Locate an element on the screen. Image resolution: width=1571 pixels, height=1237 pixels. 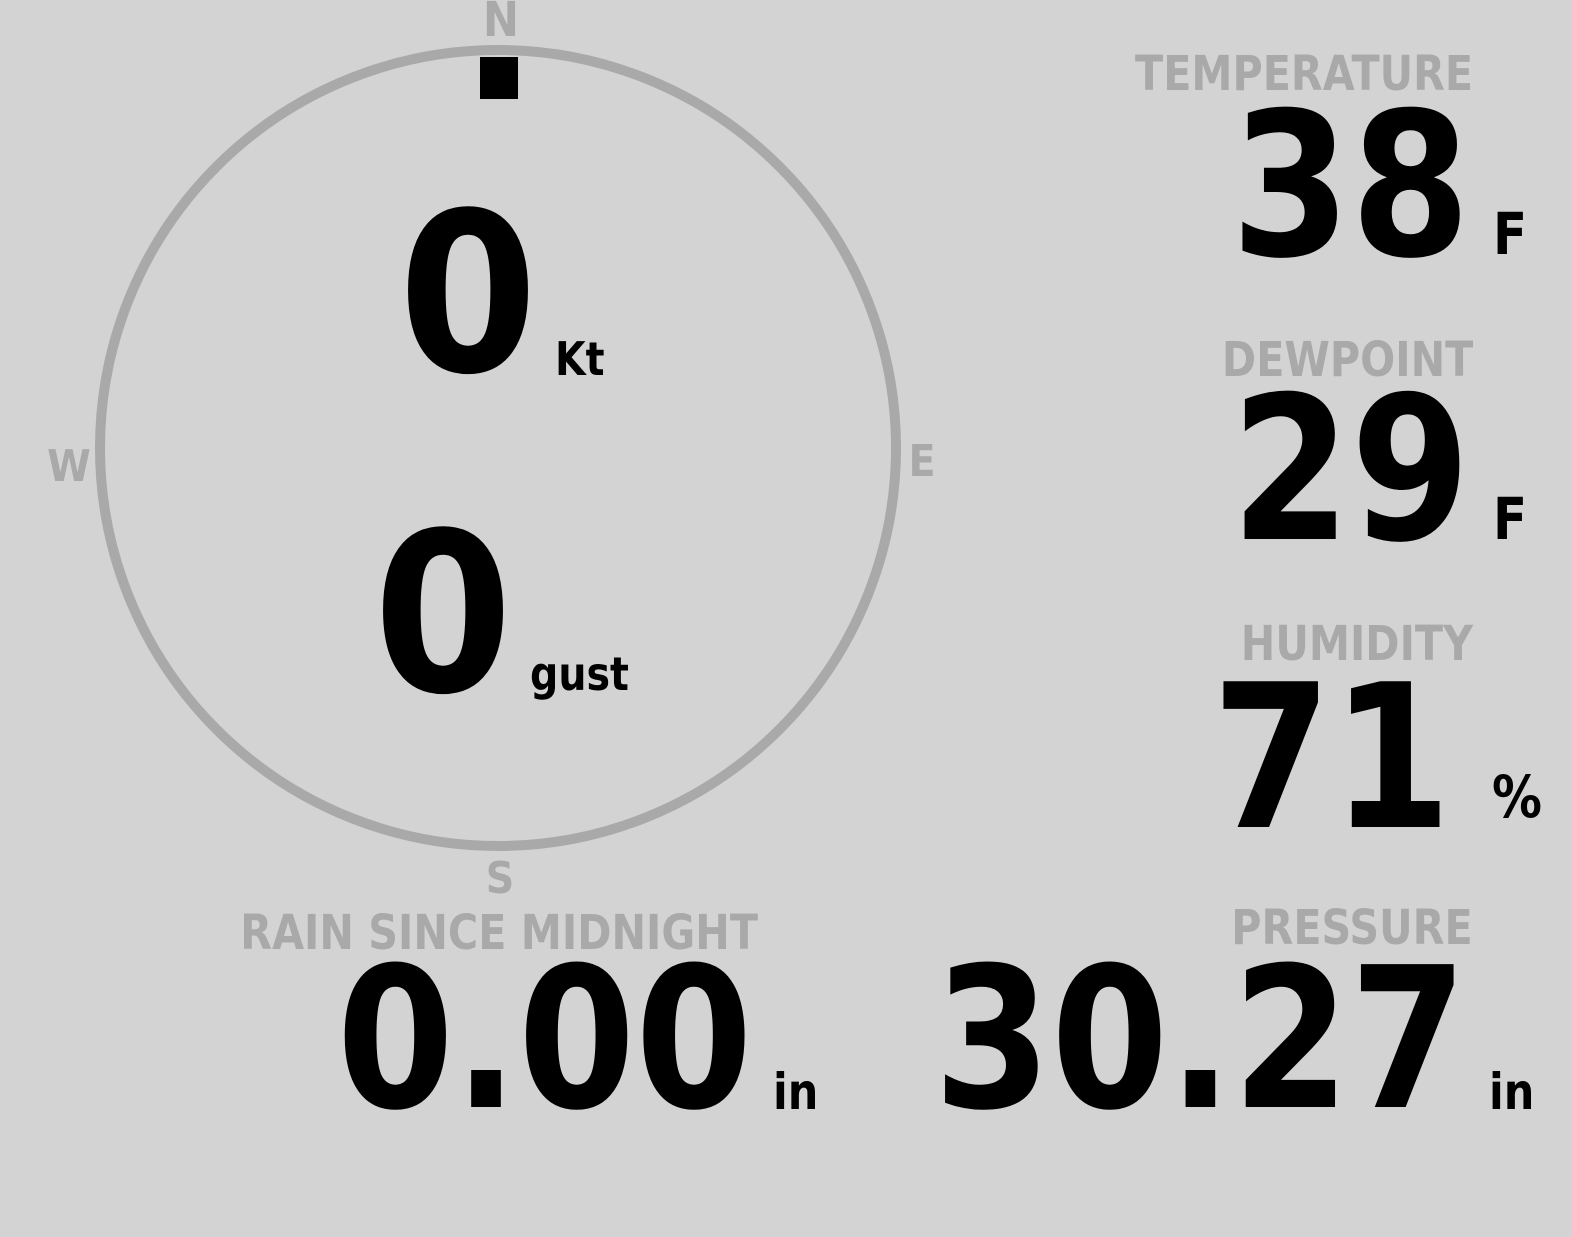
wind-speed-unit: Kt is located at coordinates (580, 359).